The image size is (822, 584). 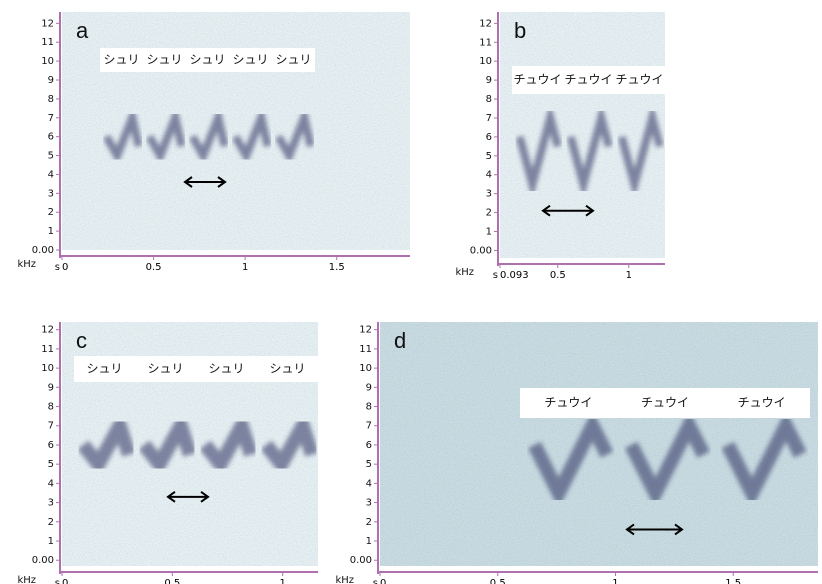 What do you see at coordinates (81, 340) in the screenshot?
I see `panel-letter: c` at bounding box center [81, 340].